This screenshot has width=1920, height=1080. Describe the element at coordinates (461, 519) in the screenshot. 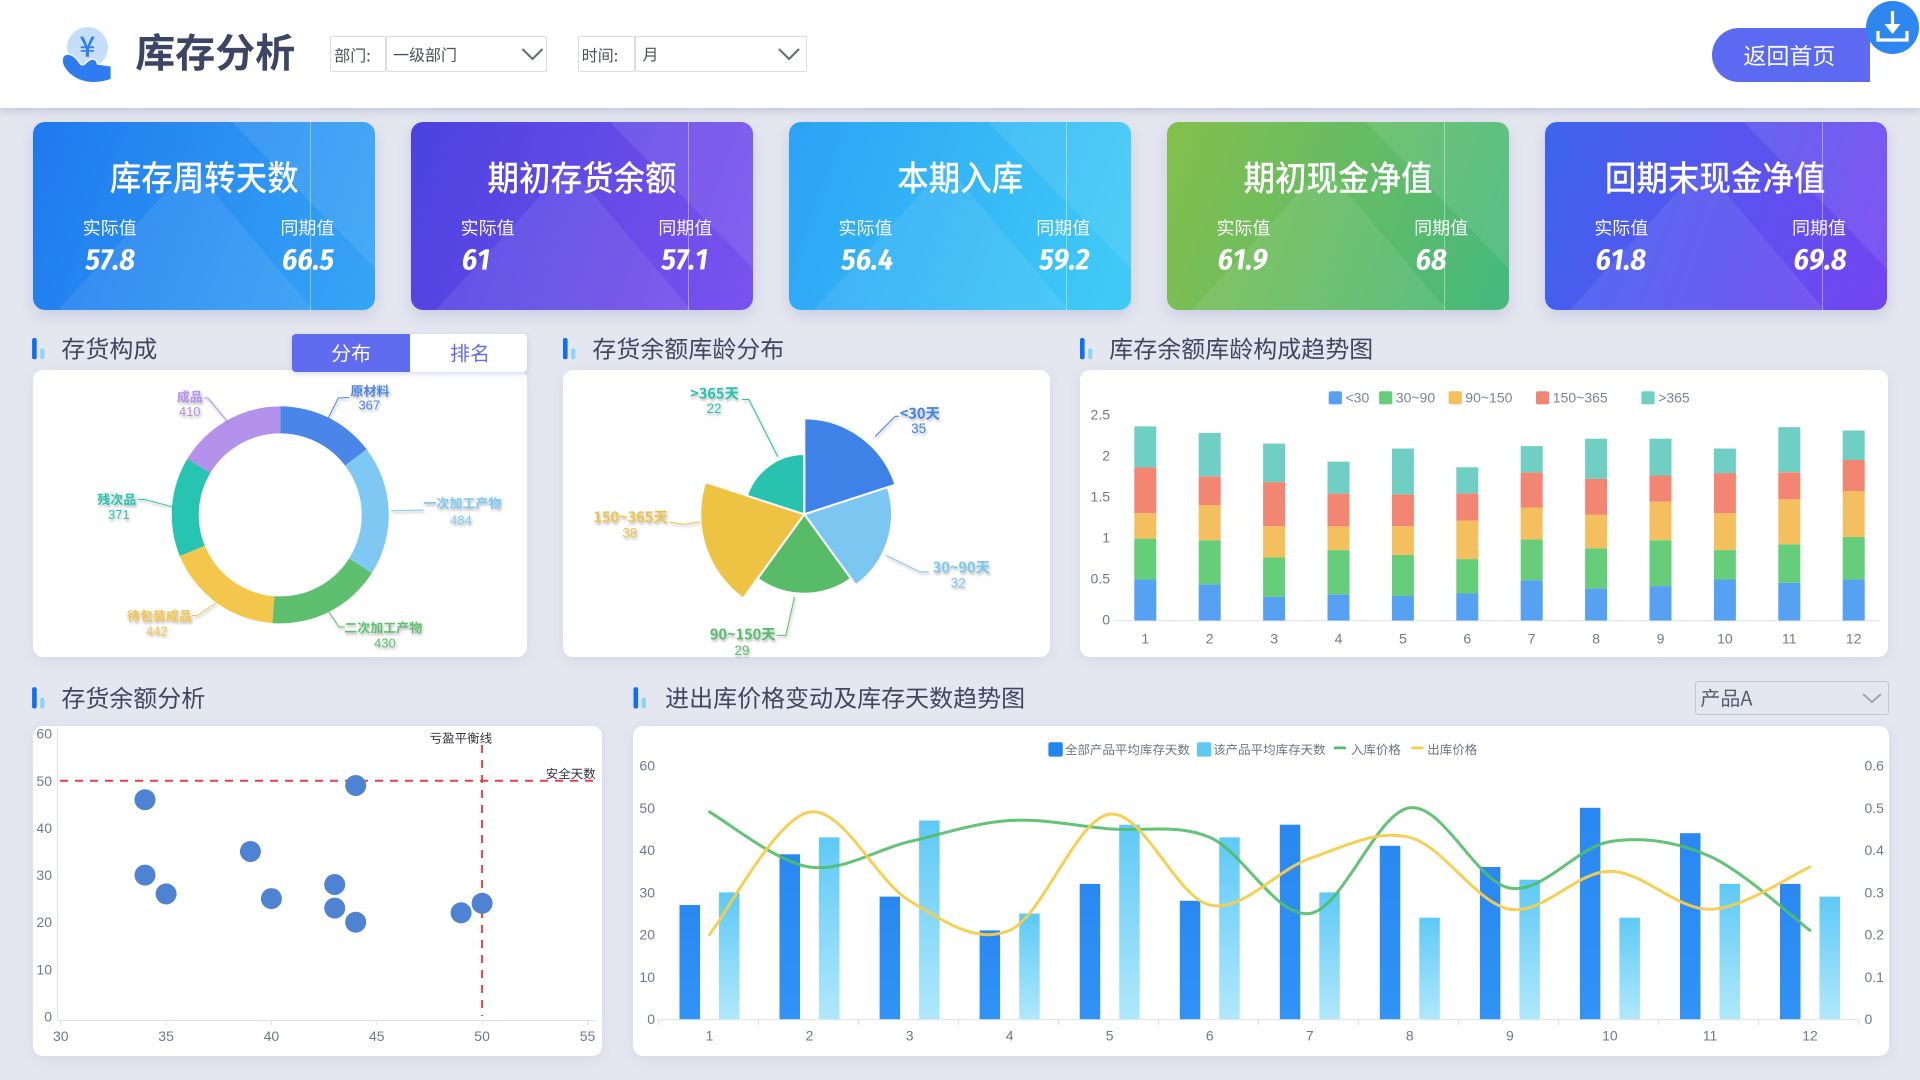

I see `svg-text: 484` at that location.